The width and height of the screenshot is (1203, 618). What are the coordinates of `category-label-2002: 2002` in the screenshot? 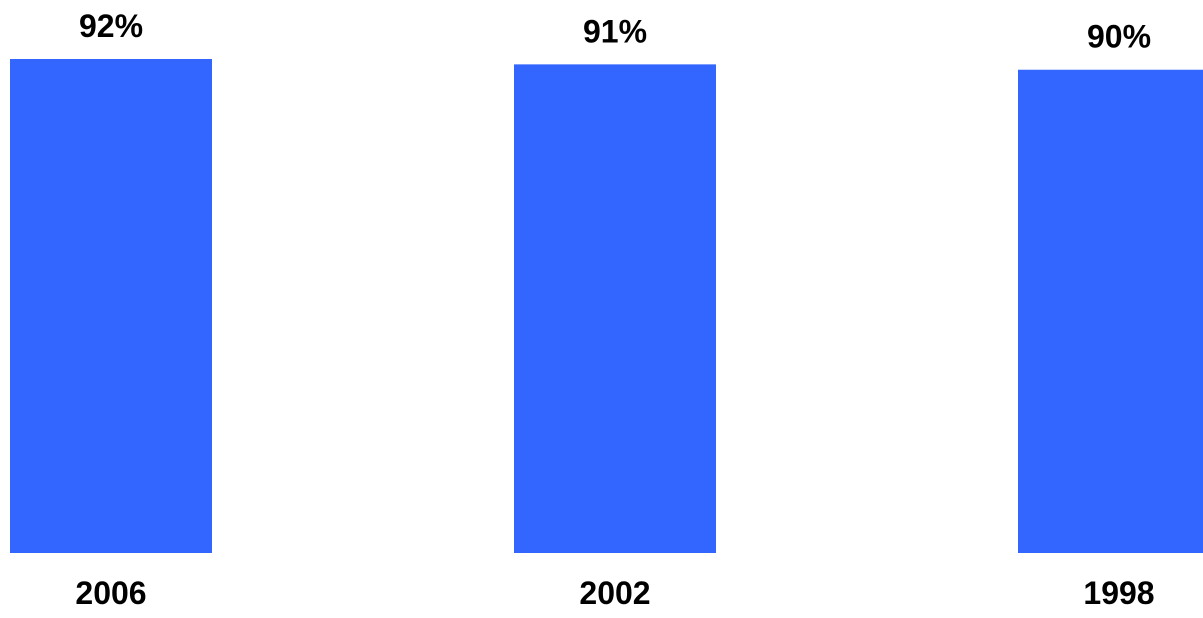 It's located at (614, 593).